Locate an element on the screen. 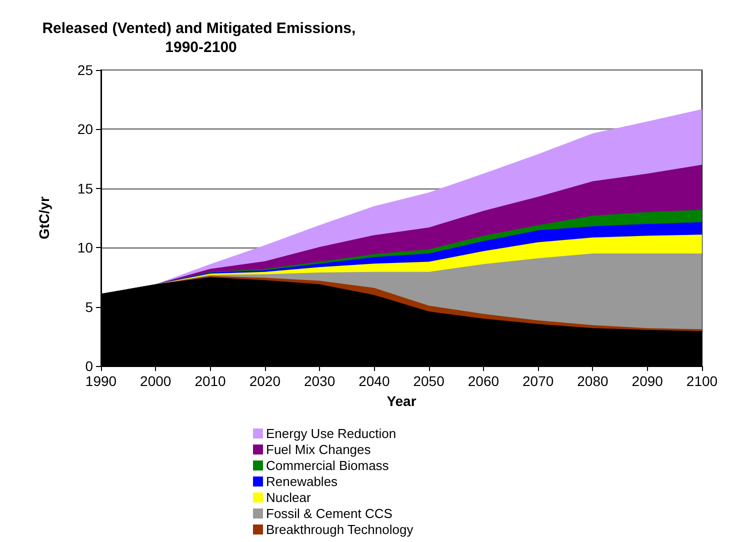 The width and height of the screenshot is (732, 542). x-tick-label: 2010 is located at coordinates (210, 381).